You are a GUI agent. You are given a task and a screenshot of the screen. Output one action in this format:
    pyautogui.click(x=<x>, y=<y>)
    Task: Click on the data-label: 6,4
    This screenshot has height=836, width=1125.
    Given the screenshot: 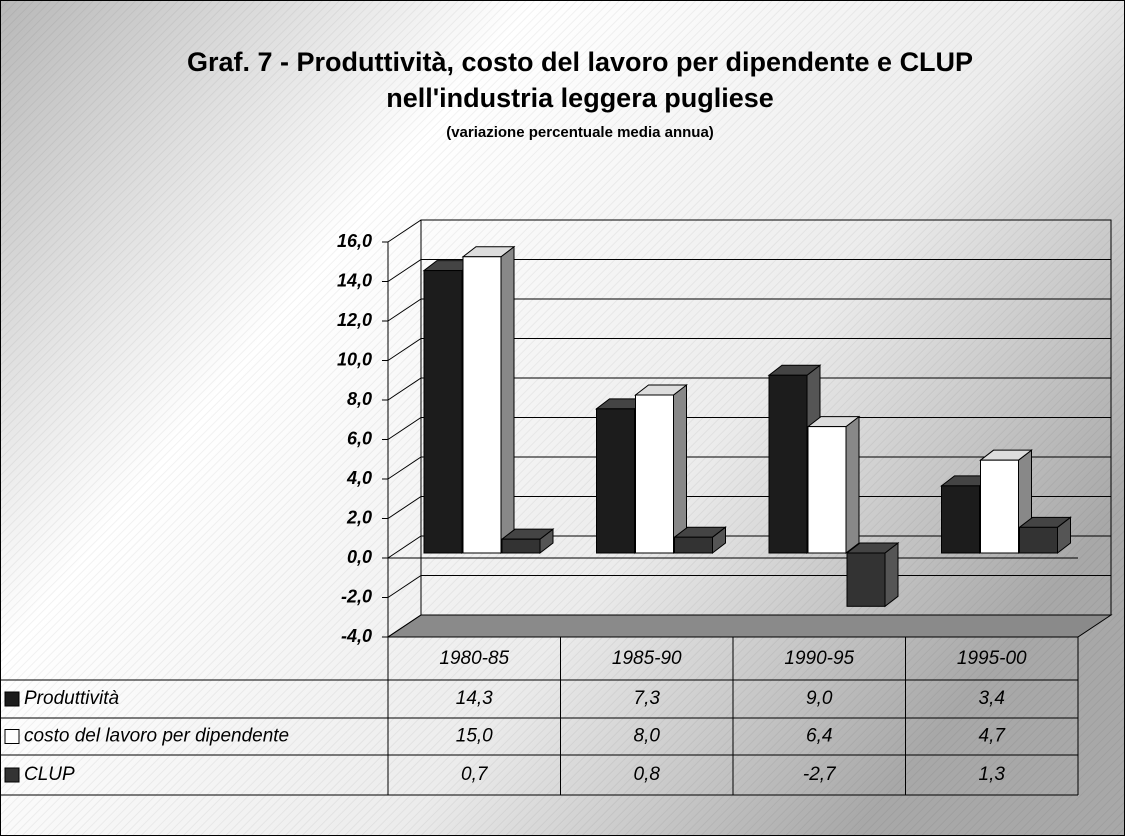 What is the action you would take?
    pyautogui.click(x=819, y=736)
    